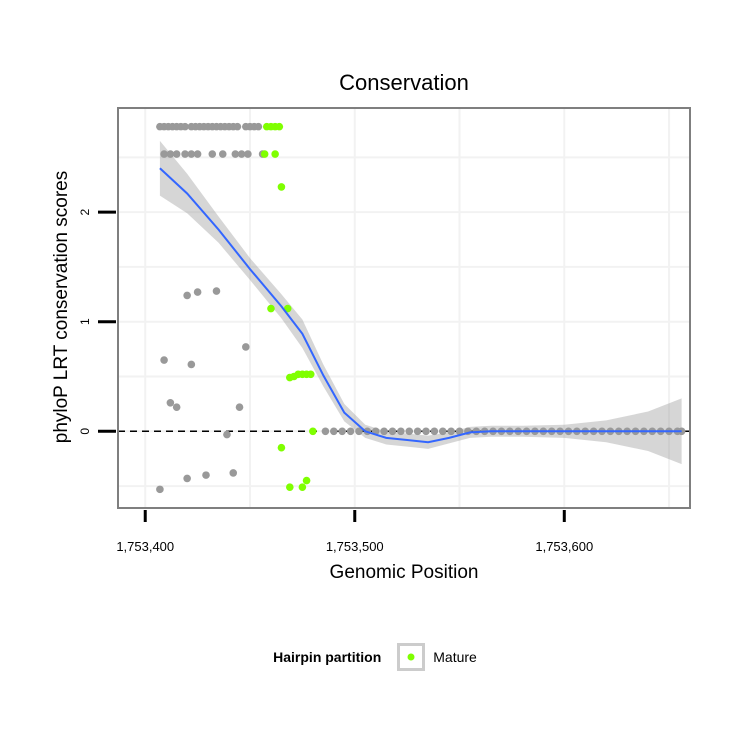 The image size is (750, 750). I want to click on x-axis-label: Genomic Position, so click(404, 572).